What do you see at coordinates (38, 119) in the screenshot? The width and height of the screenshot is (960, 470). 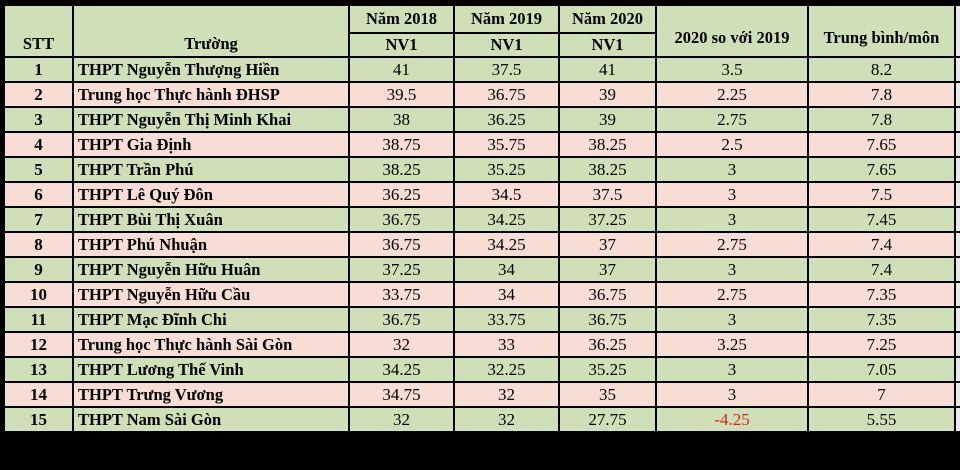 I see `row-stt: 3` at bounding box center [38, 119].